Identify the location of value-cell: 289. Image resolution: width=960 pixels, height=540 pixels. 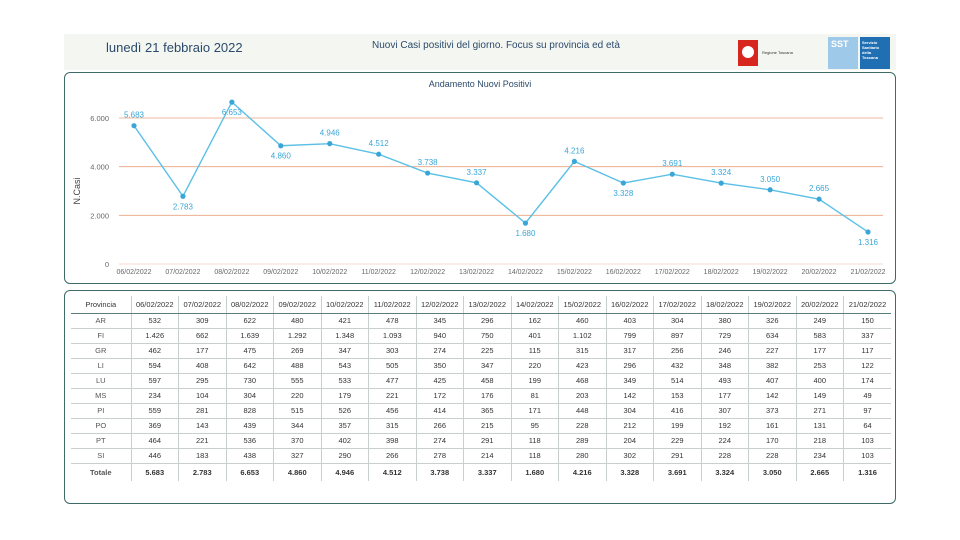
(582, 441).